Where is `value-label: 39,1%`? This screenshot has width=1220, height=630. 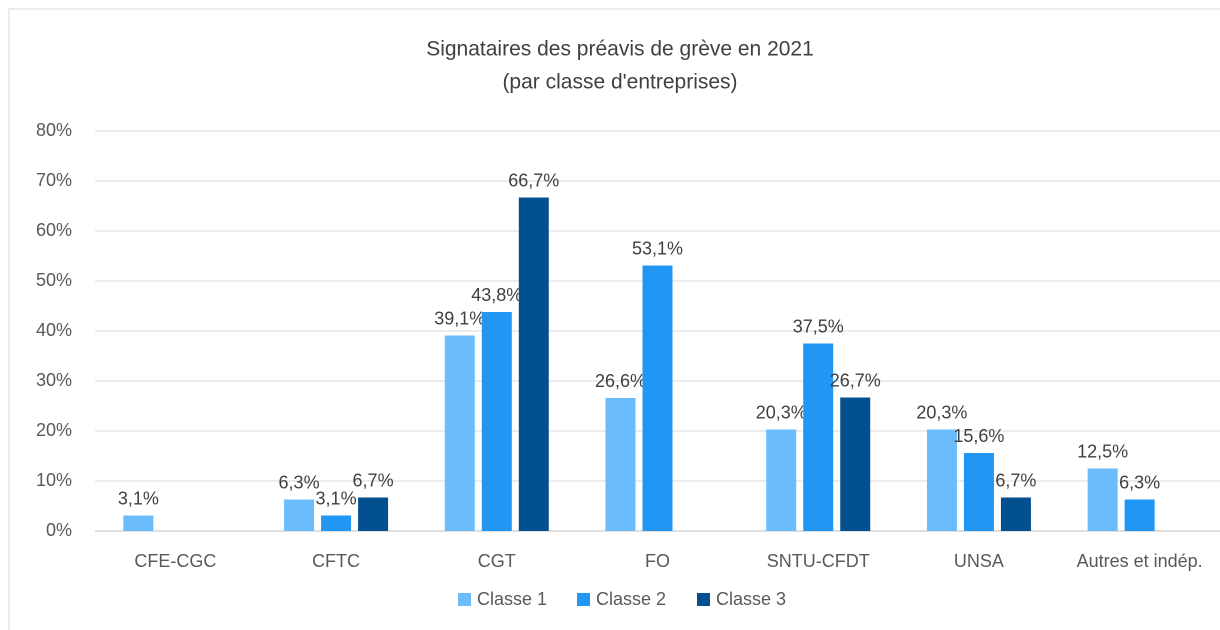 value-label: 39,1% is located at coordinates (459, 318).